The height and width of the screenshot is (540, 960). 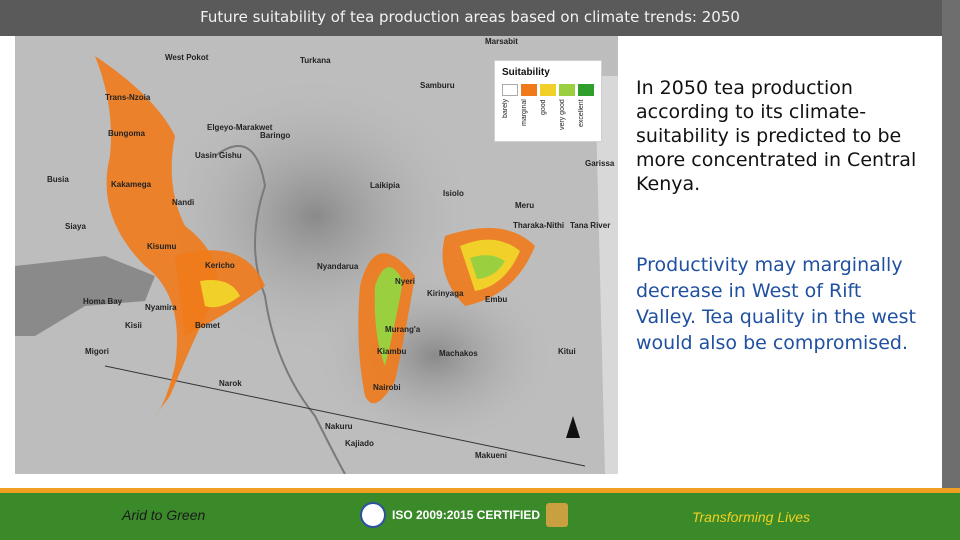 I want to click on map-label-siaya: Siaya, so click(x=75, y=226).